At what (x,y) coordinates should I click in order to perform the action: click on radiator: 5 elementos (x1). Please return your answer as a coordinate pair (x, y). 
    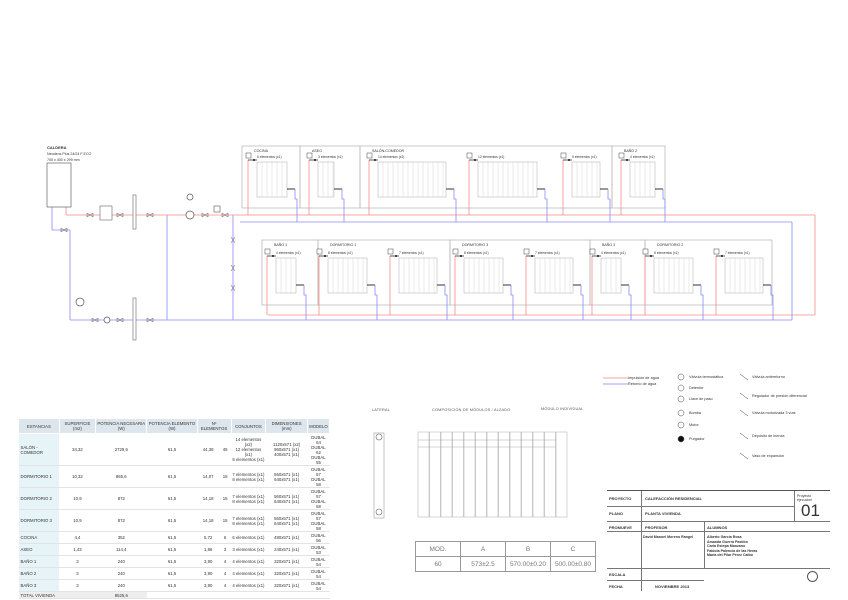
    Looking at the image, I should click on (585, 187).